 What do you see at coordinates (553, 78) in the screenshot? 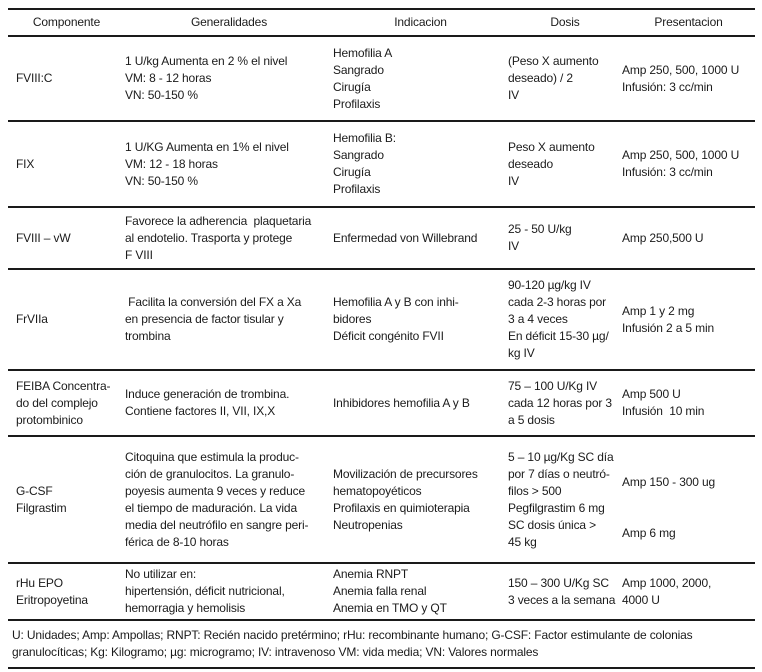
I see `dosis-text: (Peso X aumento deseado) / 2 IV` at bounding box center [553, 78].